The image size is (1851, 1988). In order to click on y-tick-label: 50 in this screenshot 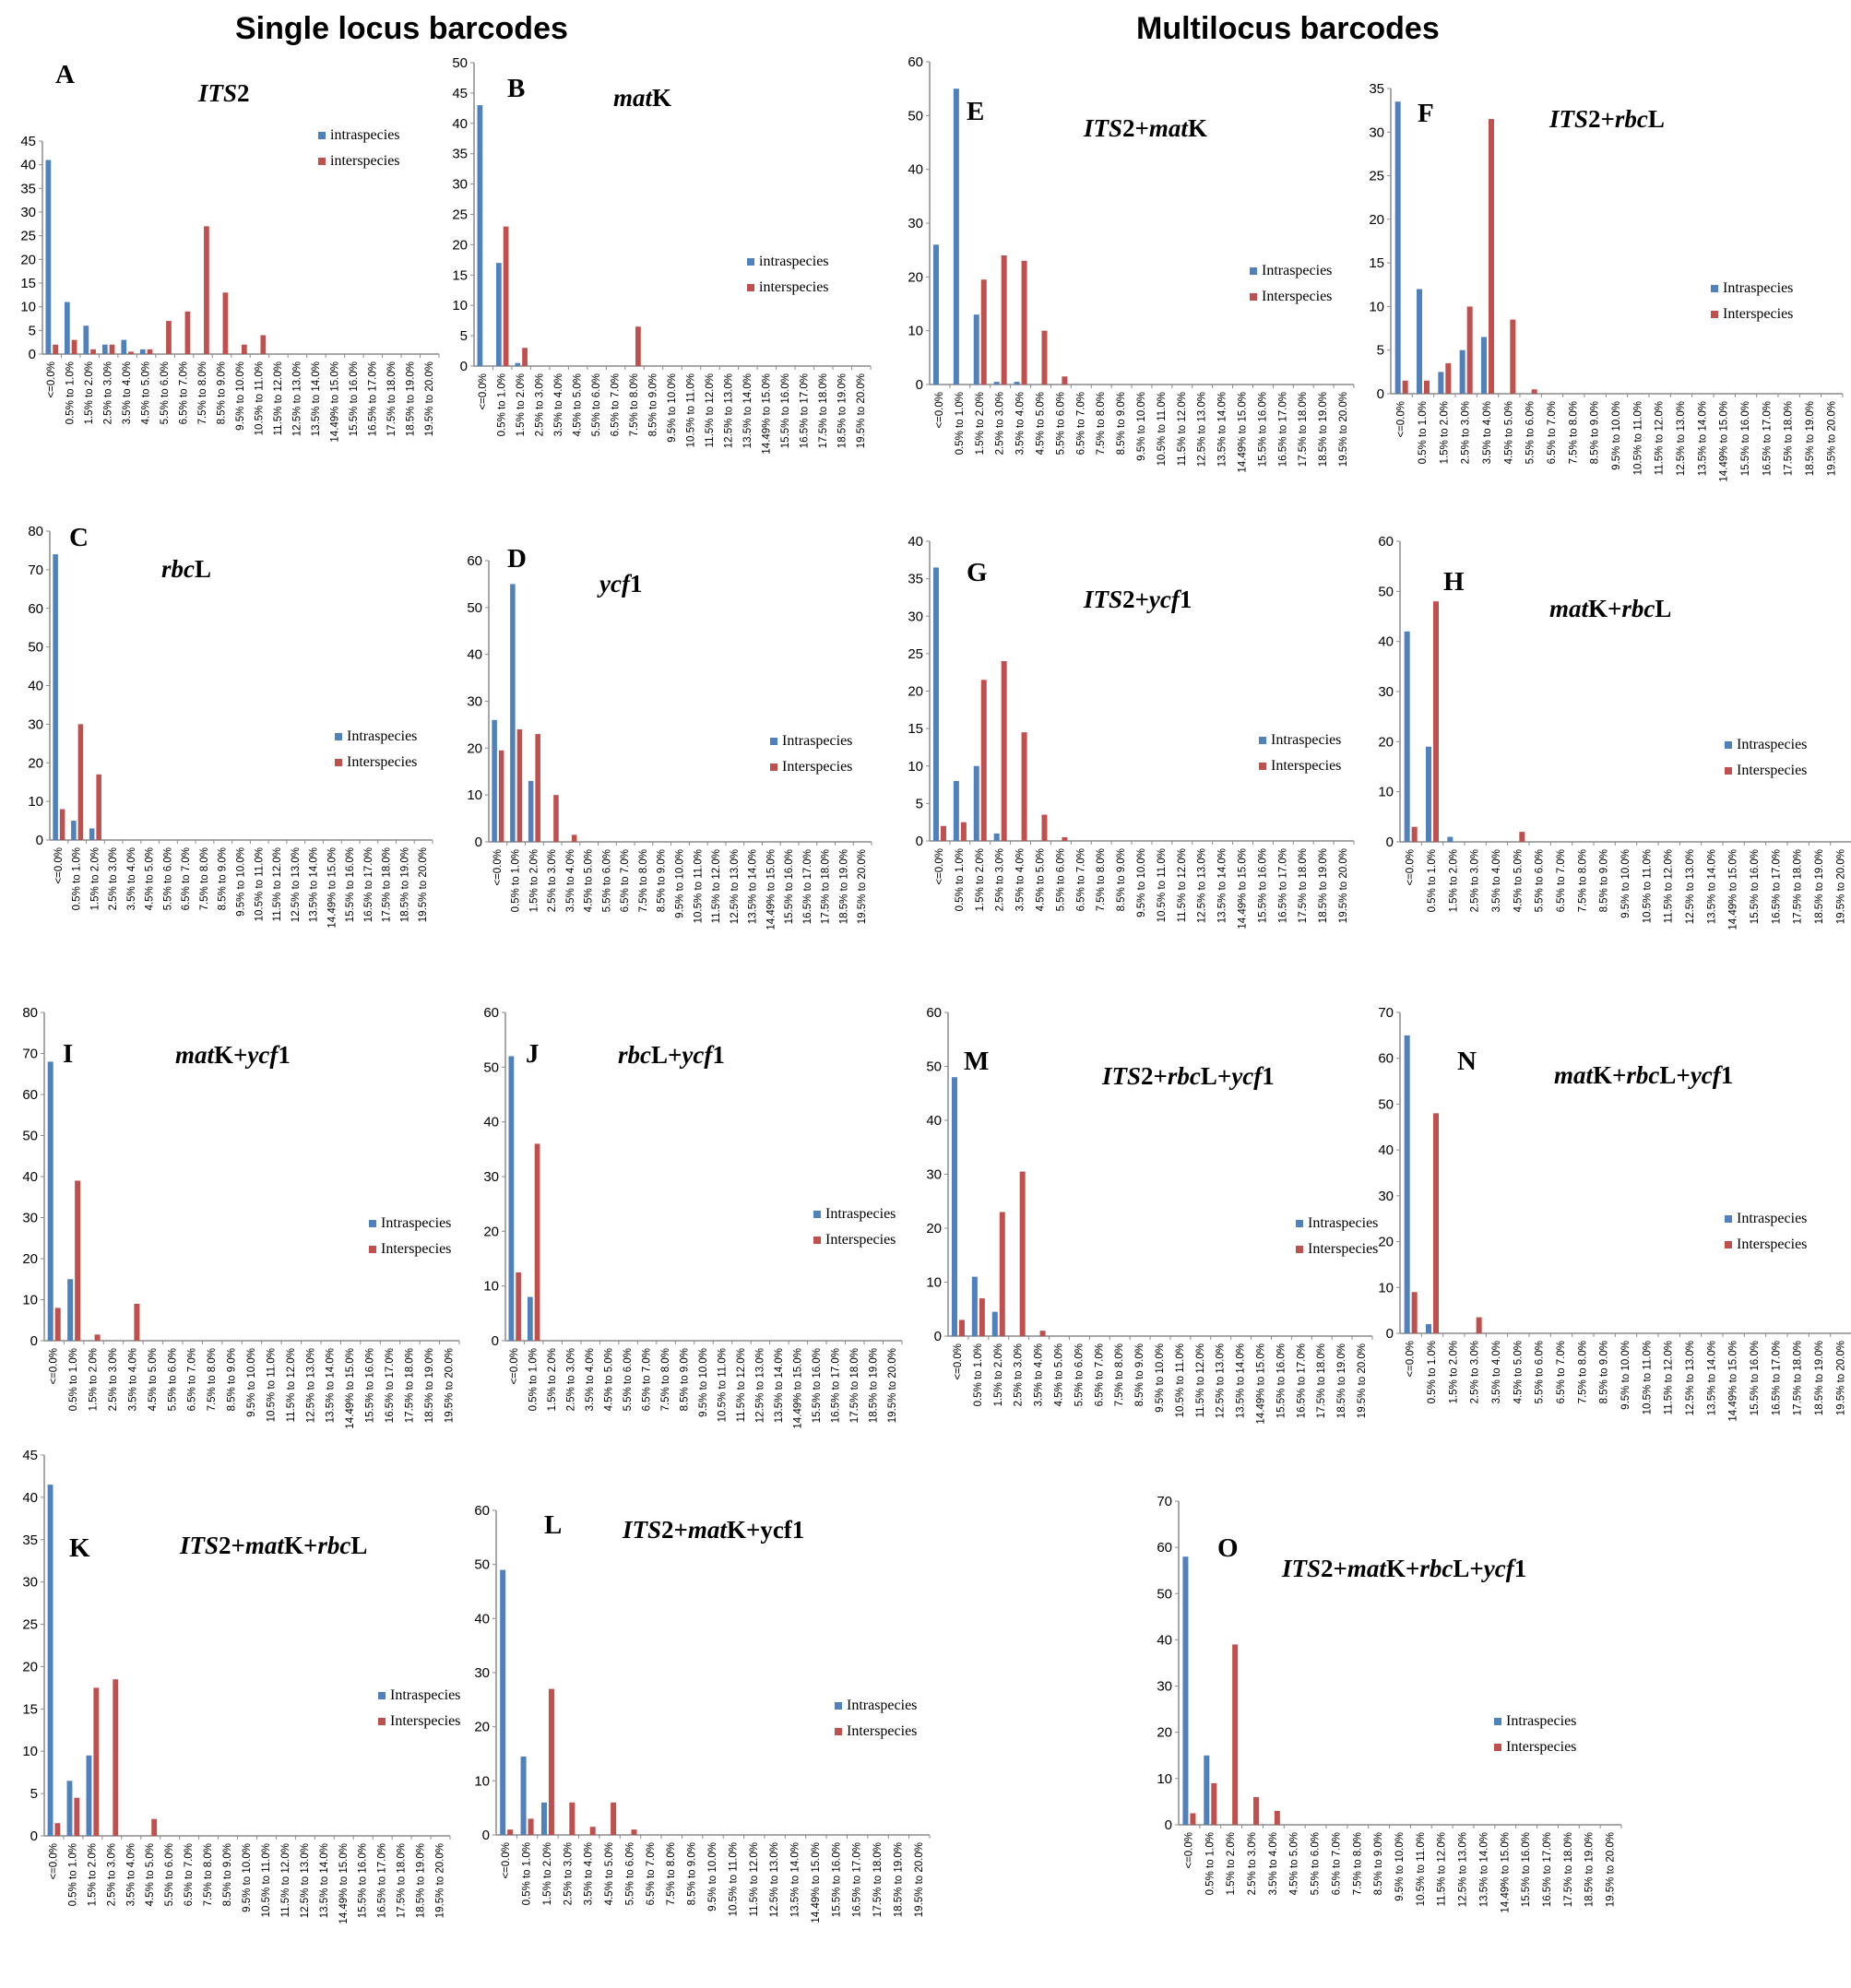, I will do `click(1386, 591)`.